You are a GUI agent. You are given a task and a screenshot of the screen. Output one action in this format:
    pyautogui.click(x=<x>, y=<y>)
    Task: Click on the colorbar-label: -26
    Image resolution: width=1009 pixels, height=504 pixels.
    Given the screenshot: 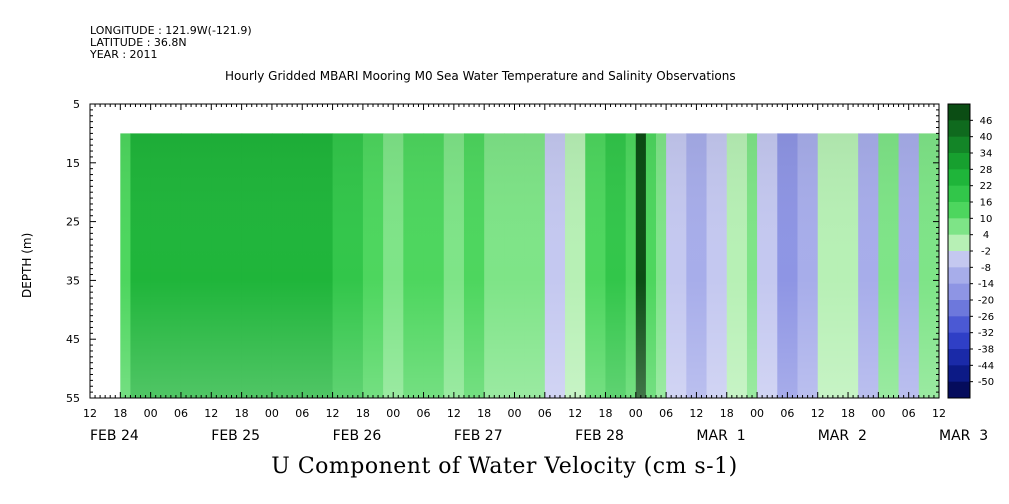 What is the action you would take?
    pyautogui.click(x=986, y=317)
    